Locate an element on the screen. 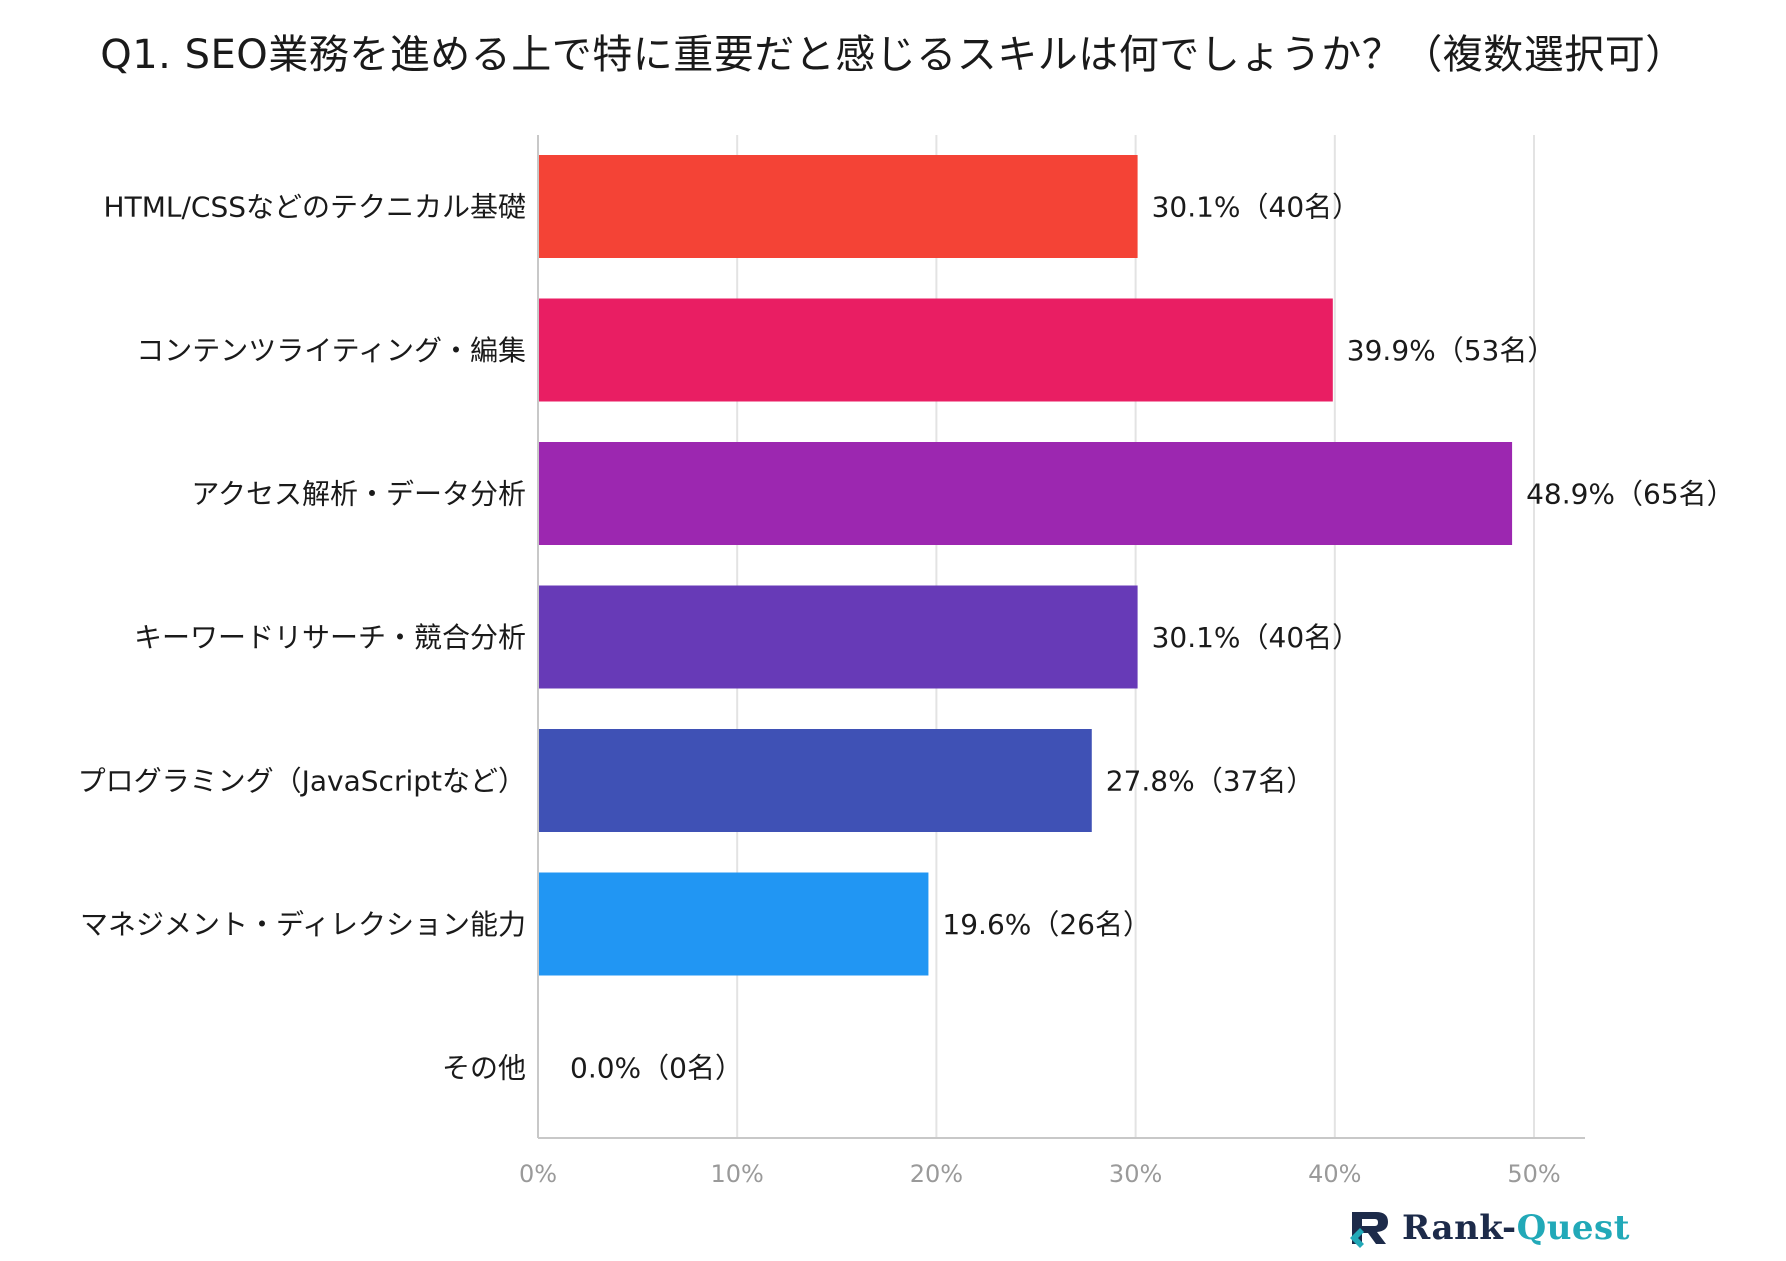 The height and width of the screenshot is (1261, 1786). data-label: 39.9%（53名） is located at coordinates (1451, 350).